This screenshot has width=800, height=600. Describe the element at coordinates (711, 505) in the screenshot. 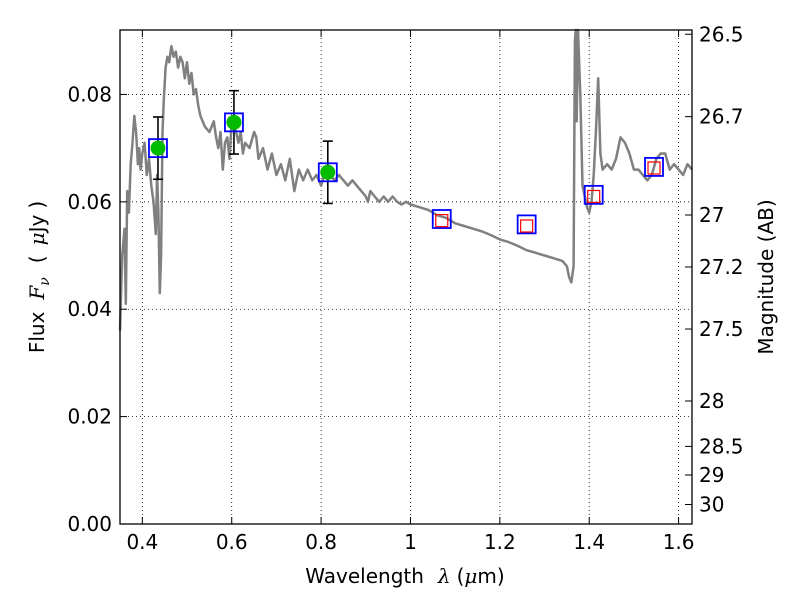

I see `y2-tick-label: 30` at that location.